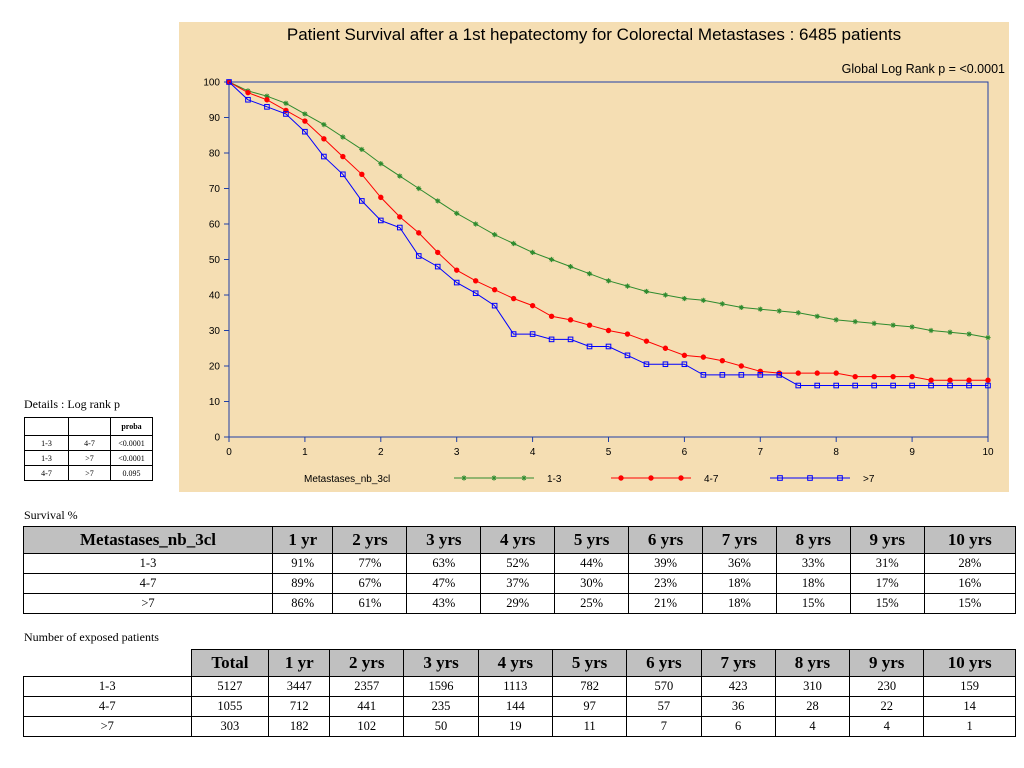  Describe the element at coordinates (299, 706) in the screenshot. I see `table-cell: 712` at that location.